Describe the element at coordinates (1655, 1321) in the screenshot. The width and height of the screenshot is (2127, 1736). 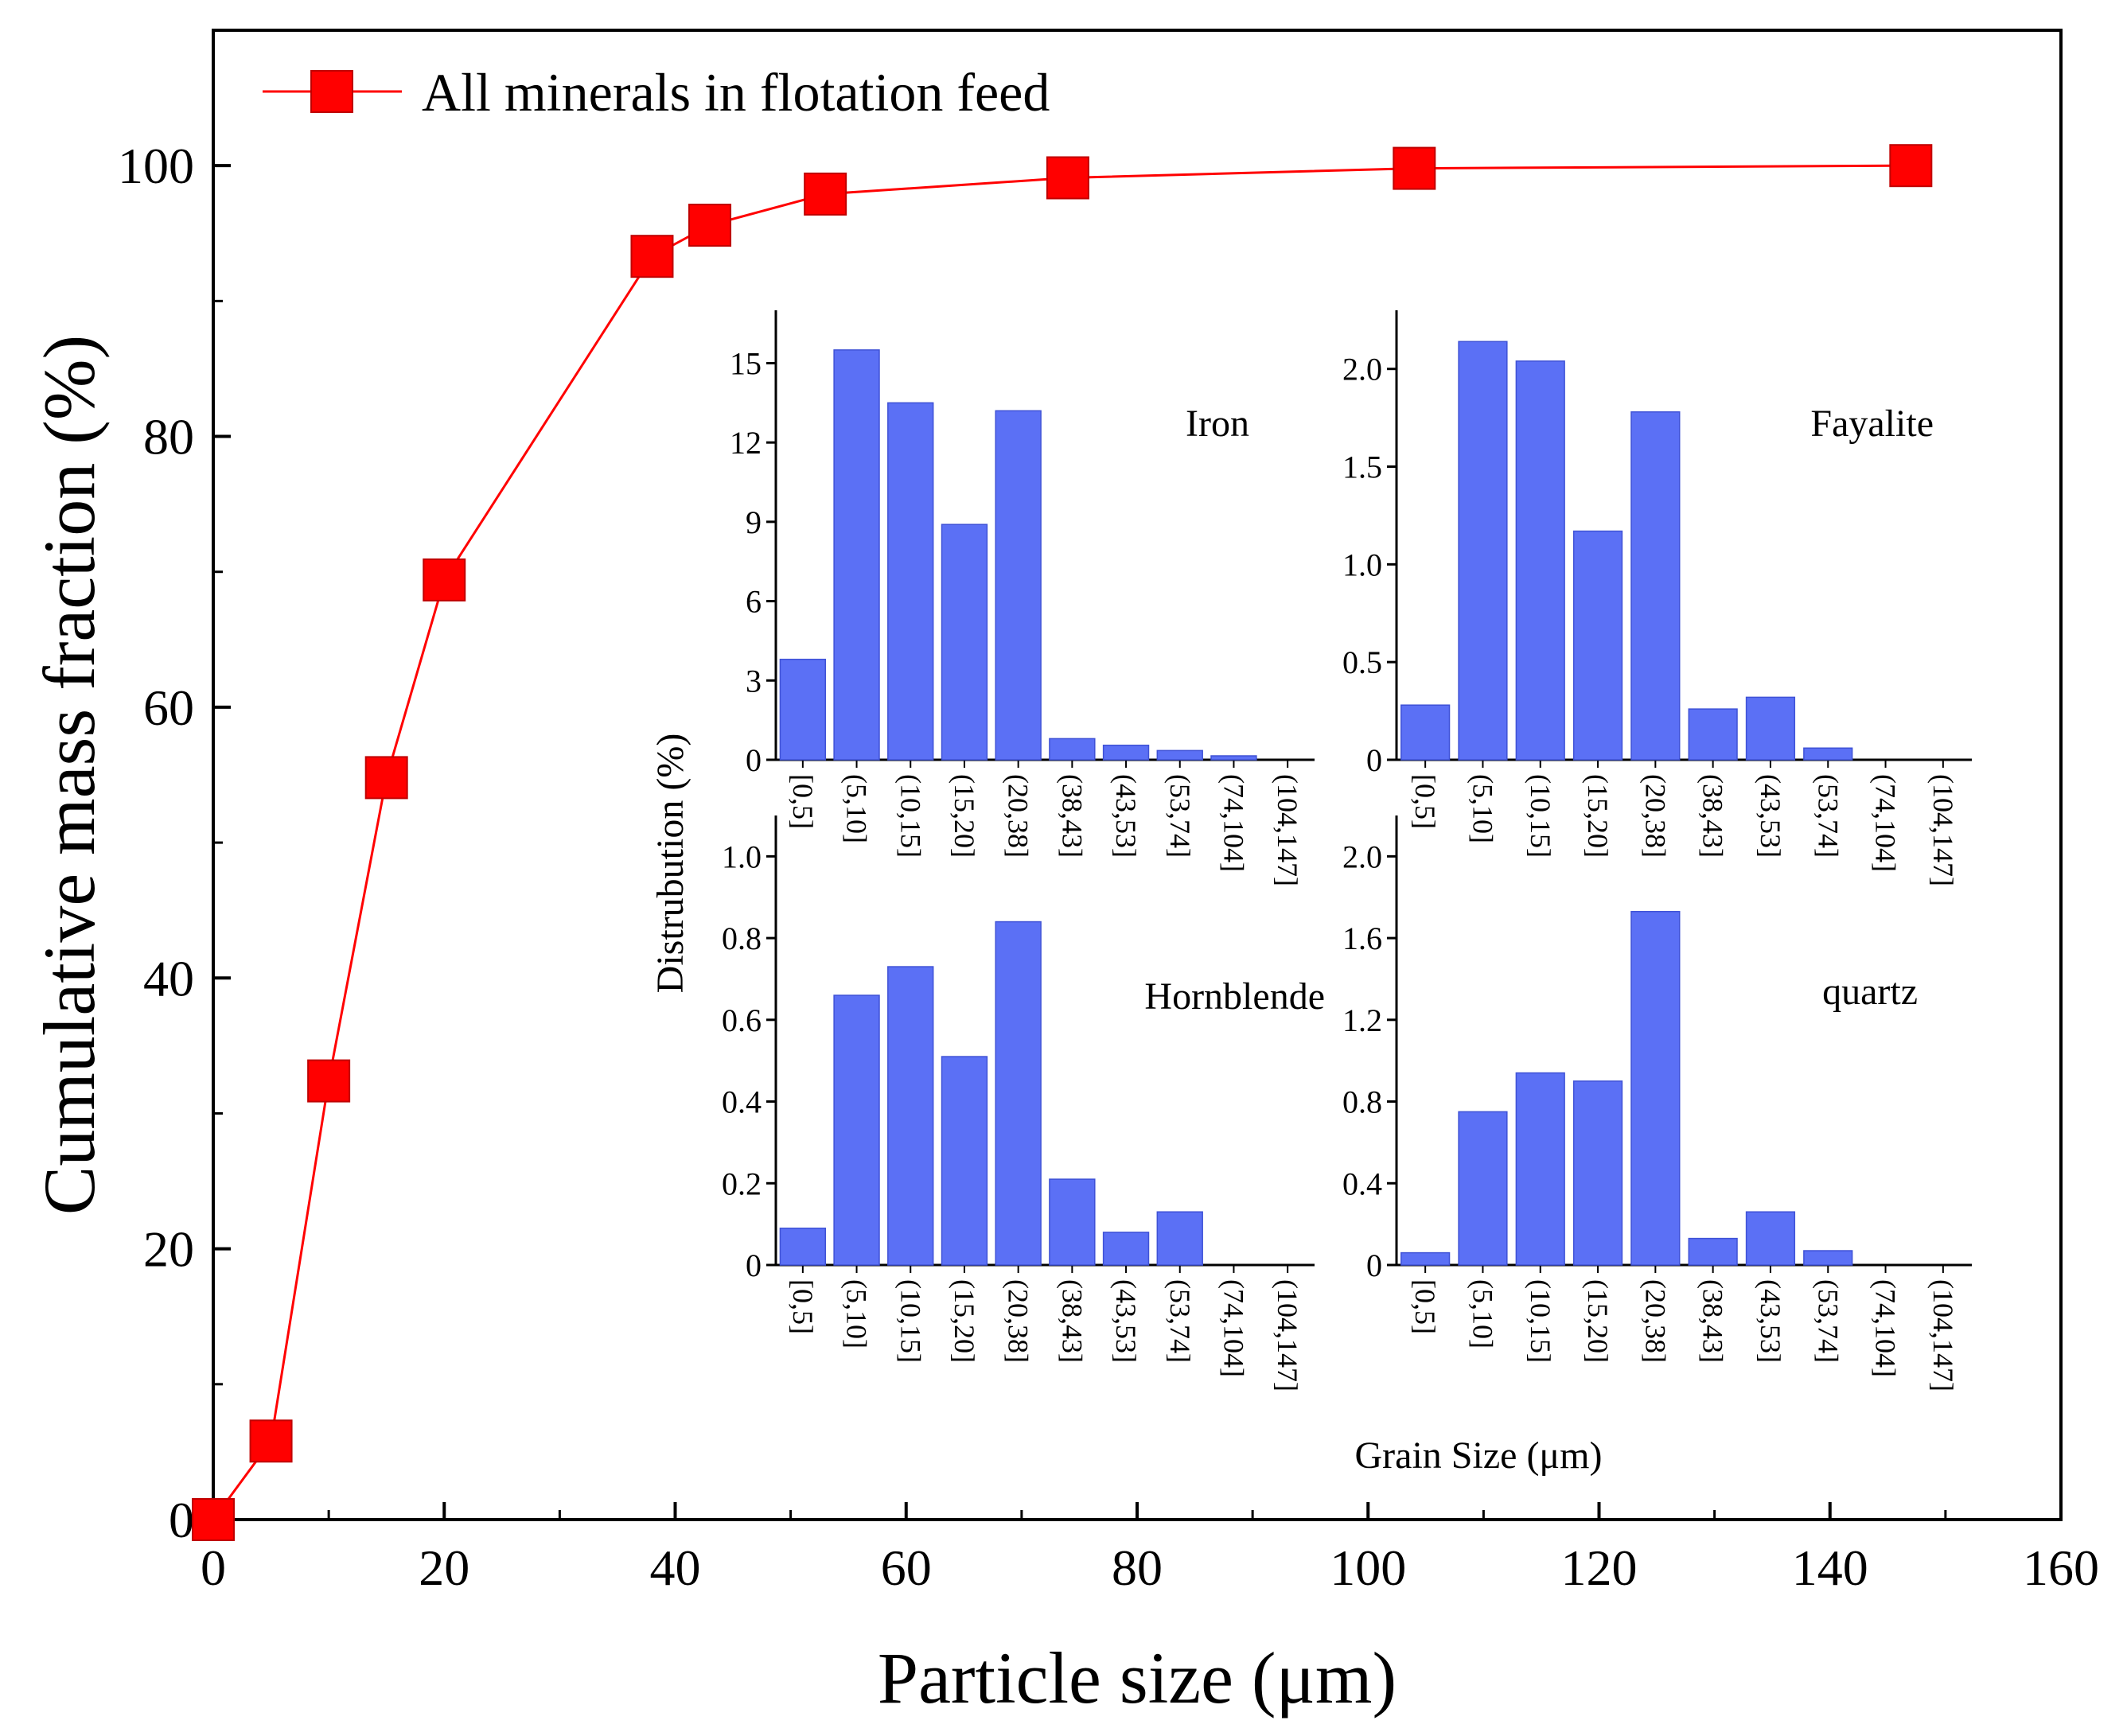
I see `inset-category-label: (20,38]` at that location.